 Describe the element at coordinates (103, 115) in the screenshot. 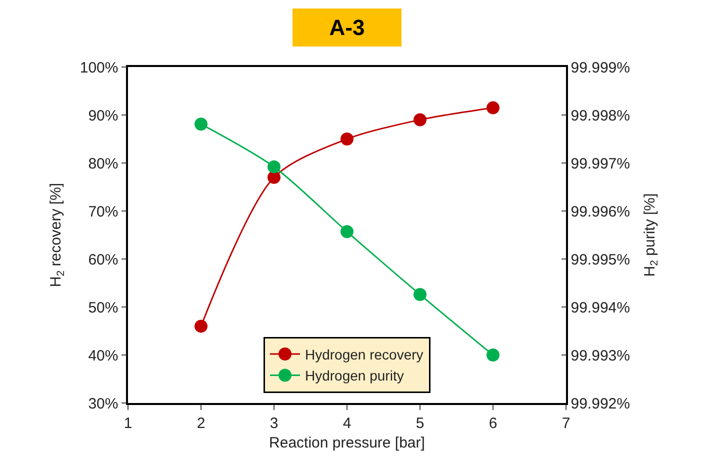

I see `y-tick-label: 90%` at that location.